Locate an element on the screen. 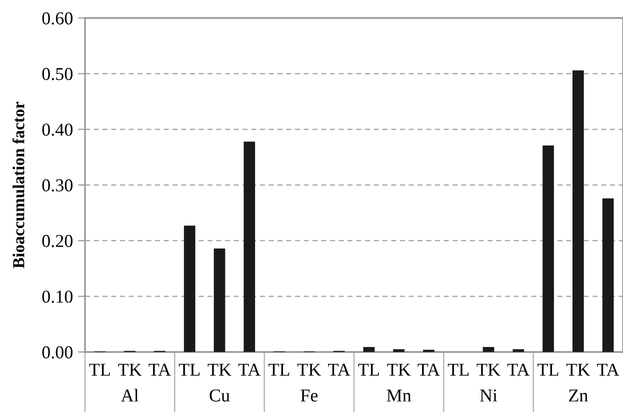 The height and width of the screenshot is (412, 623). y-tick-label: 0.60 is located at coordinates (57, 18).